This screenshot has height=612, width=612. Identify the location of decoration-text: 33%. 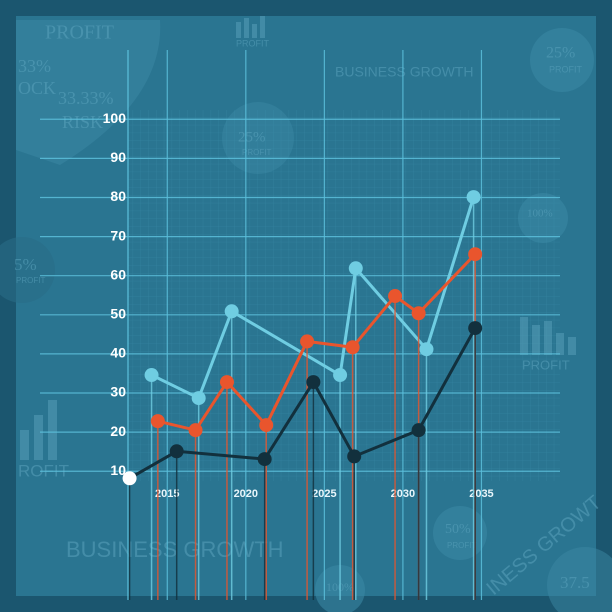
(34, 66).